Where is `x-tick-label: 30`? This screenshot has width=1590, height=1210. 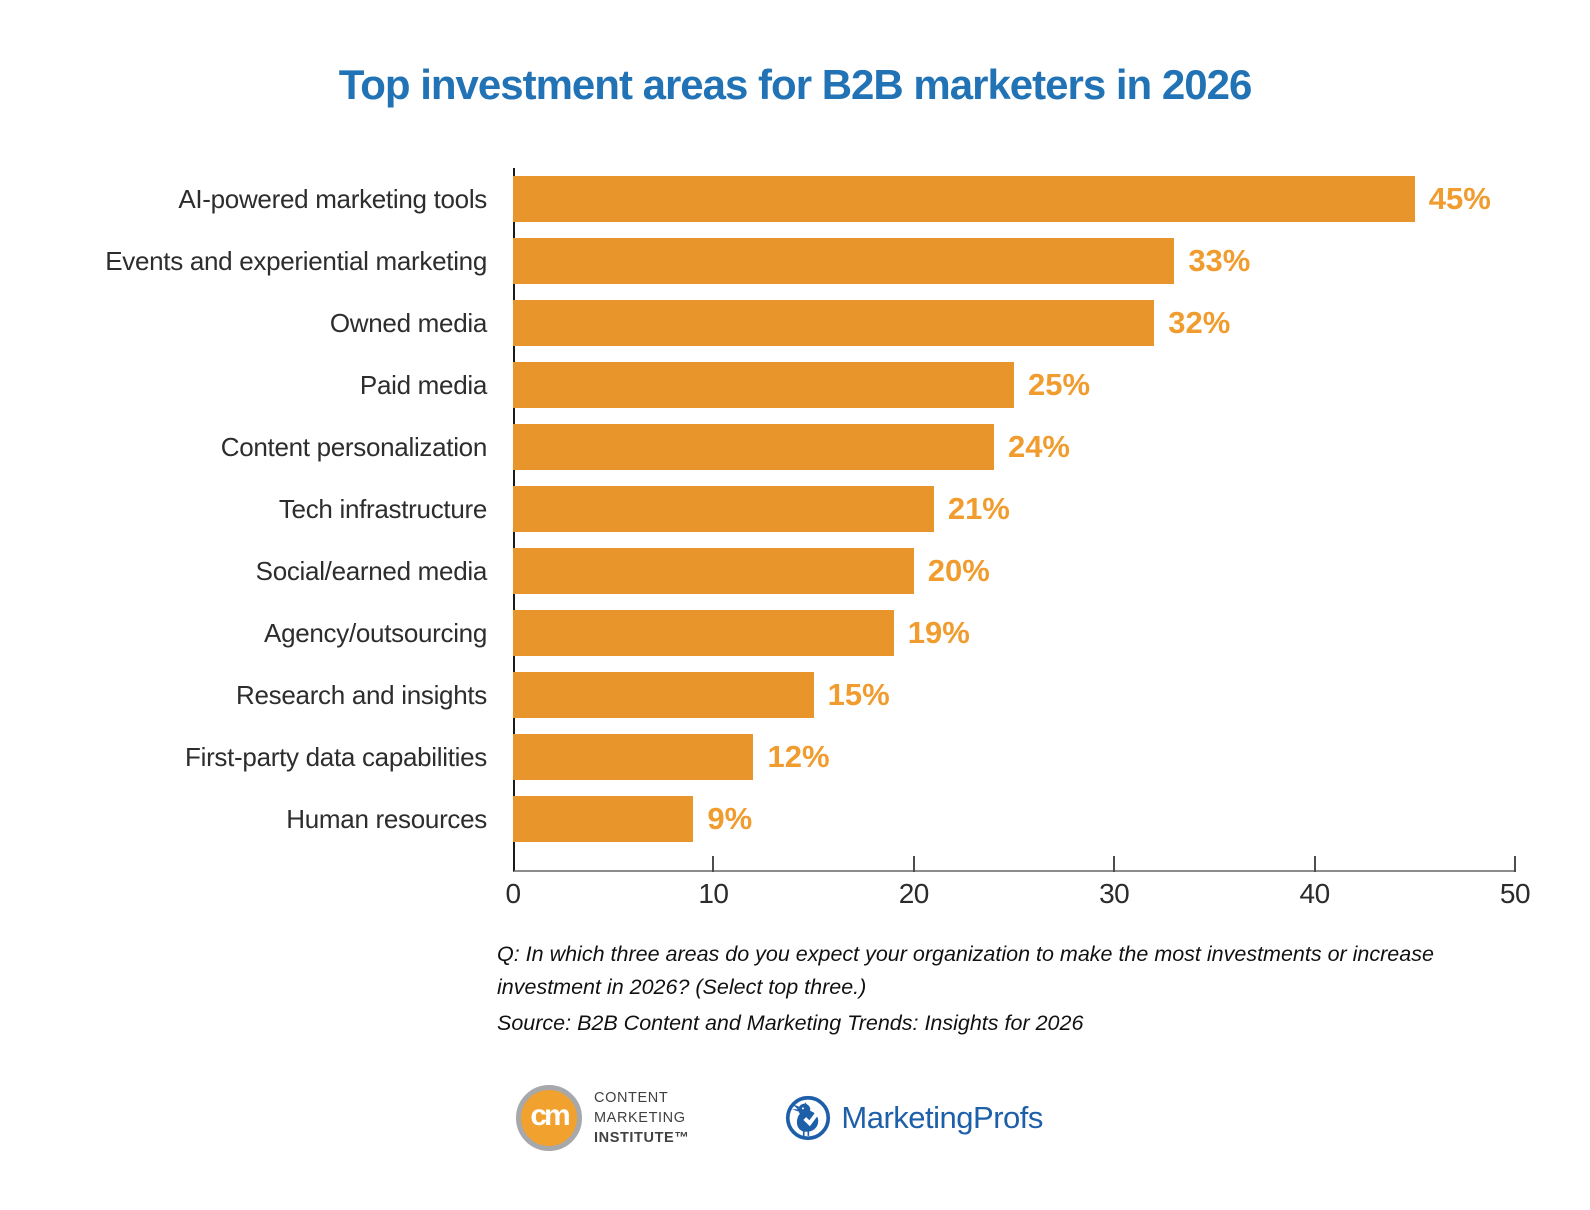 x-tick-label: 30 is located at coordinates (1114, 893).